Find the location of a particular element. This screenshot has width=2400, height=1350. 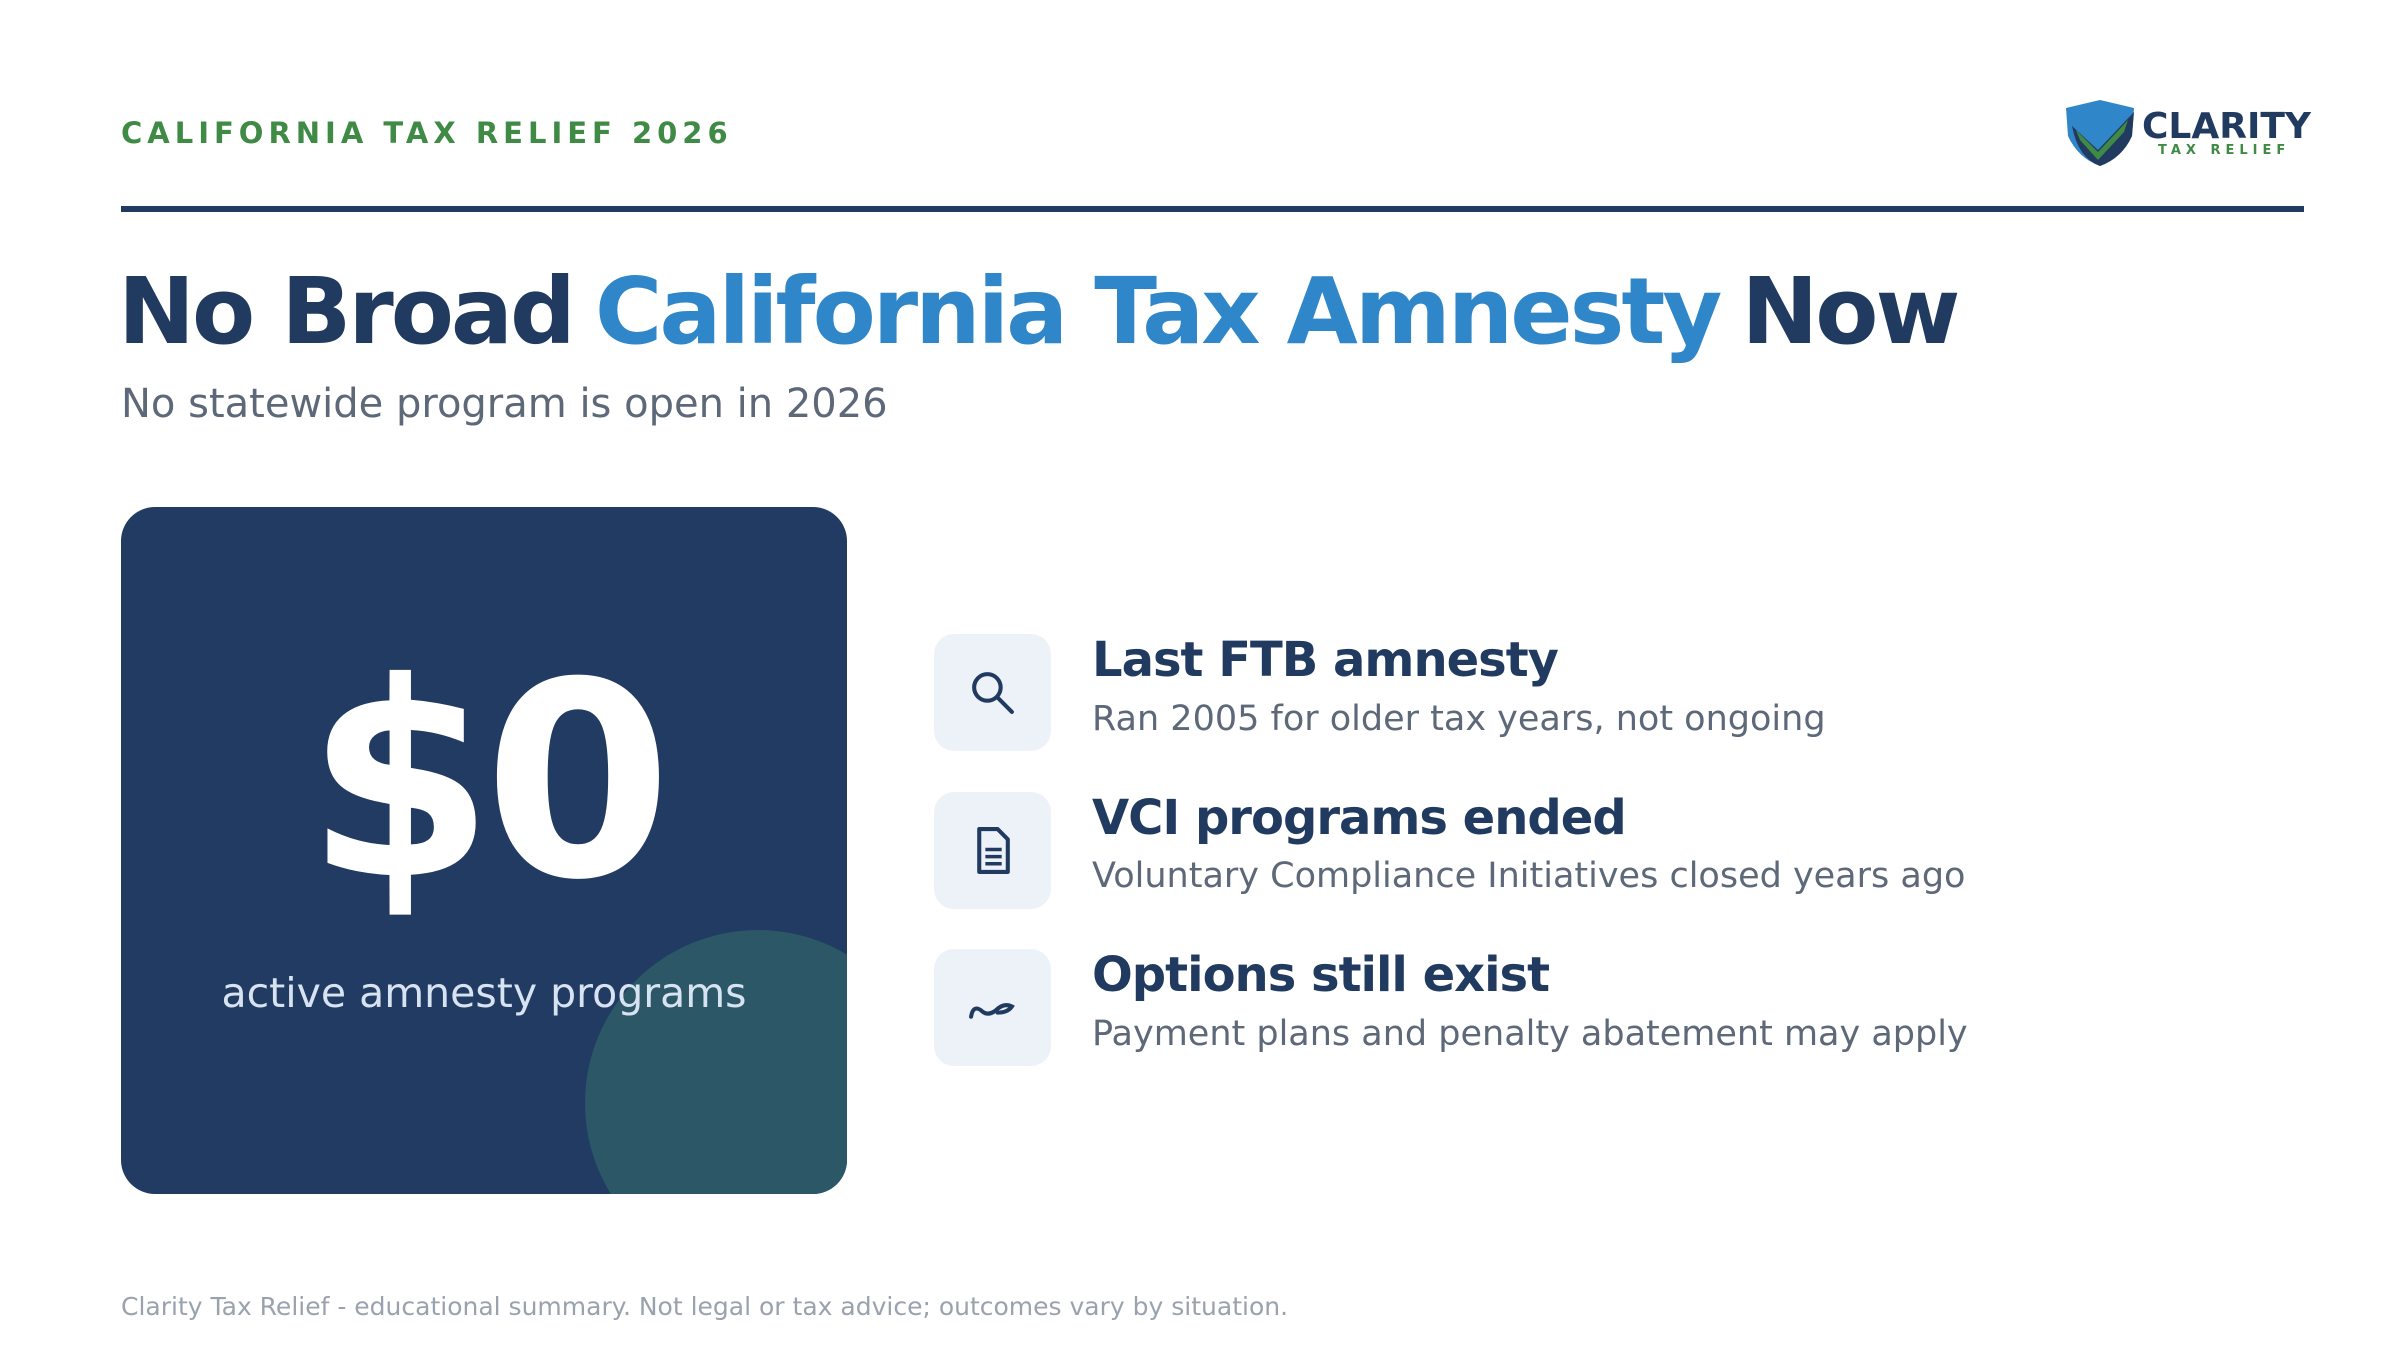

item-title: Options still exist is located at coordinates (1321, 975).